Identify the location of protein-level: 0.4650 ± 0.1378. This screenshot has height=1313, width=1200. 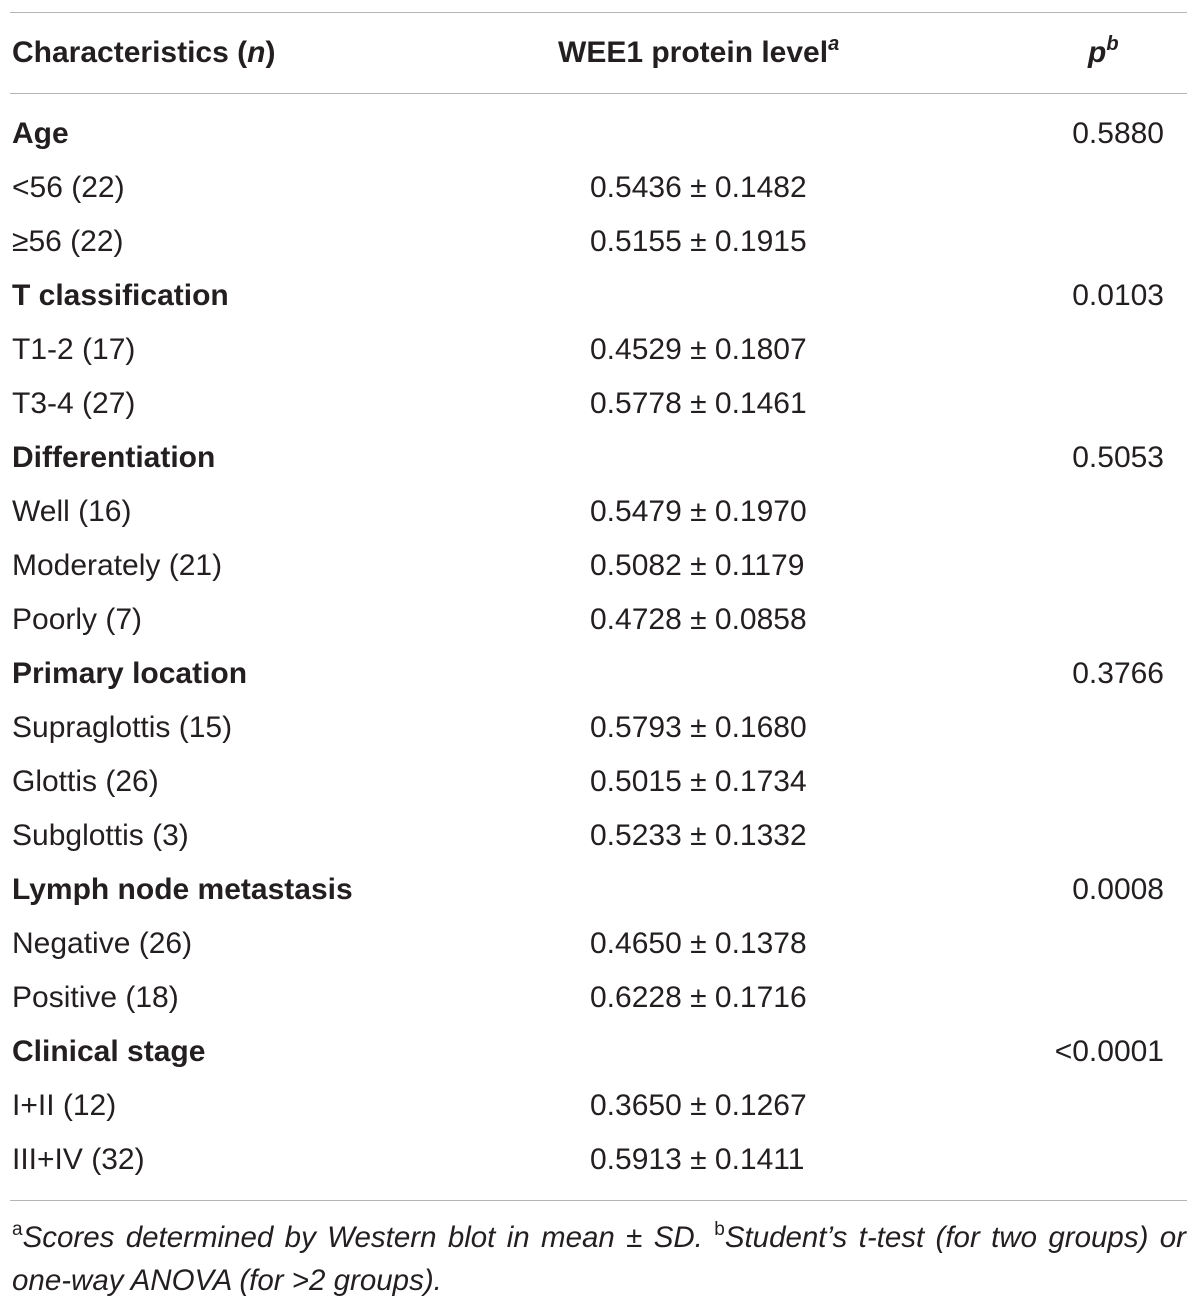
(698, 943).